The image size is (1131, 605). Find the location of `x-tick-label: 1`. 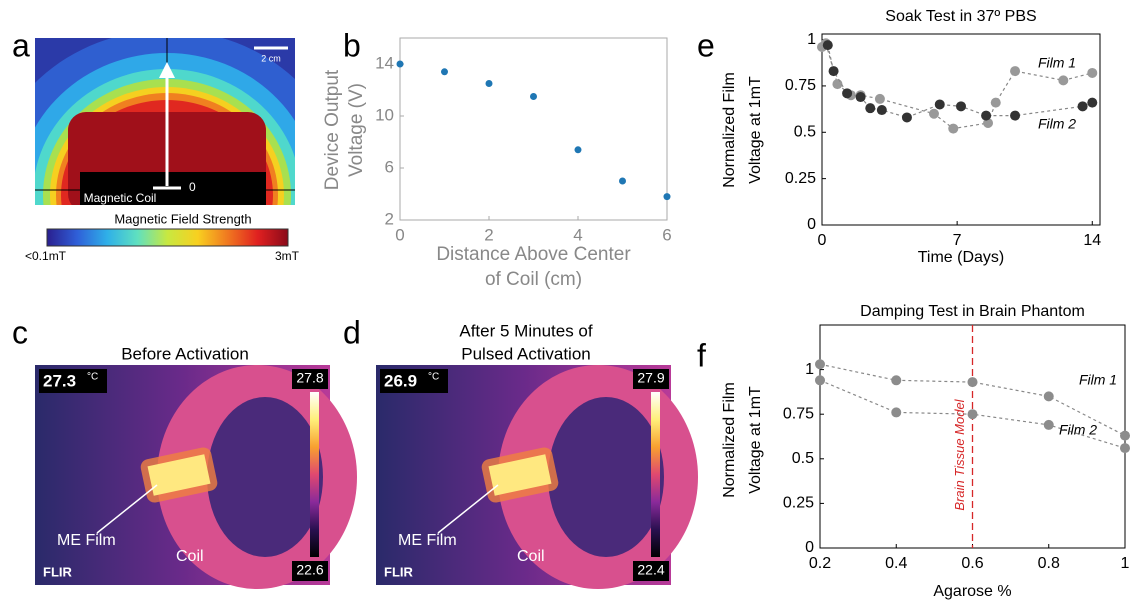

x-tick-label: 1 is located at coordinates (1125, 563).